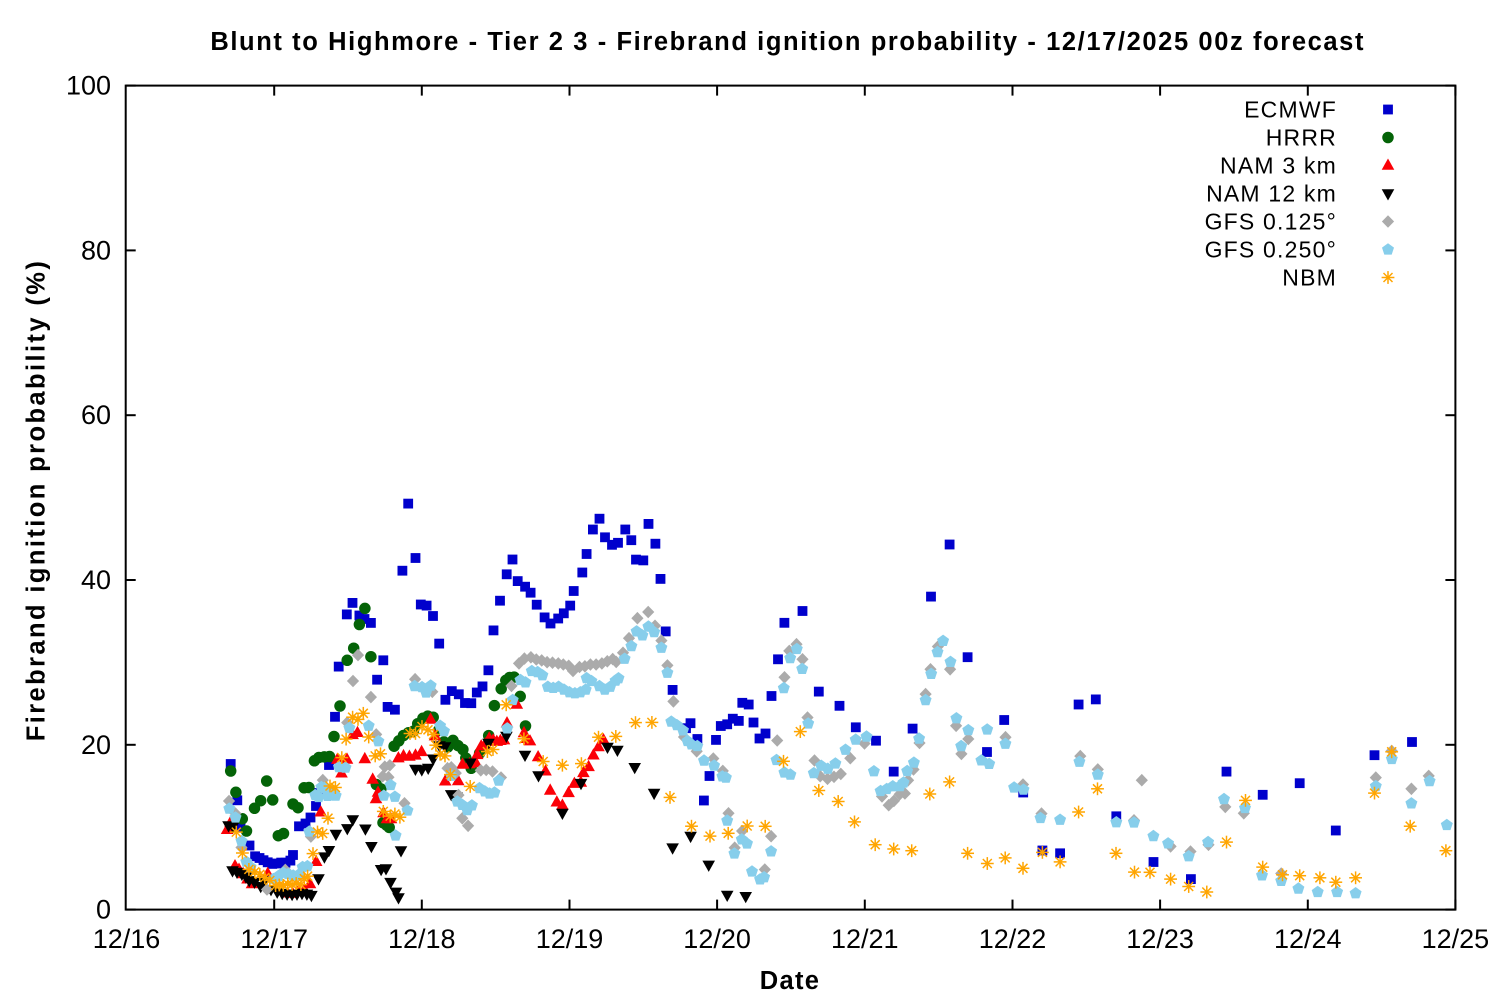 This screenshot has height=1005, width=1500. What do you see at coordinates (1301, 138) in the screenshot?
I see `svg-text: HRRR` at bounding box center [1301, 138].